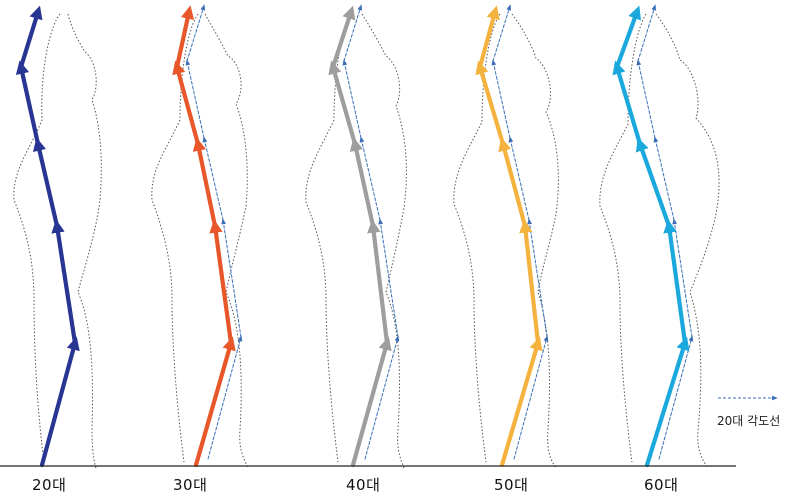  Describe the element at coordinates (659, 241) in the screenshot. I see `body-outline-60s` at that location.